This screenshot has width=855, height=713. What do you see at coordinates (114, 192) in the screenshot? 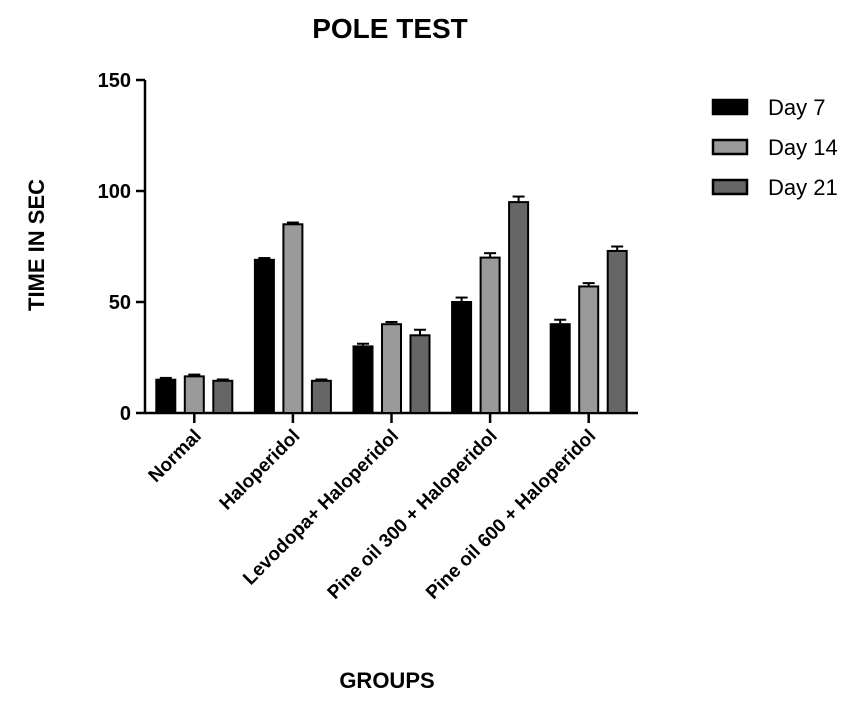
I see `y-tick-label: 100` at bounding box center [114, 192].